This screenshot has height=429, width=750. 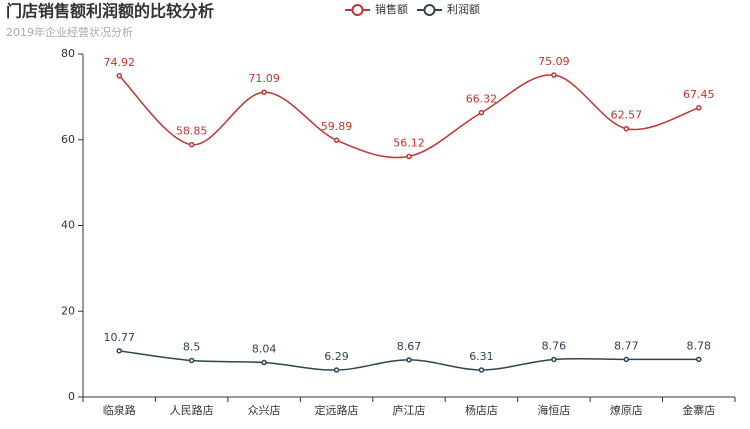 I want to click on x-tick-label: 海恒店, so click(x=553, y=410).